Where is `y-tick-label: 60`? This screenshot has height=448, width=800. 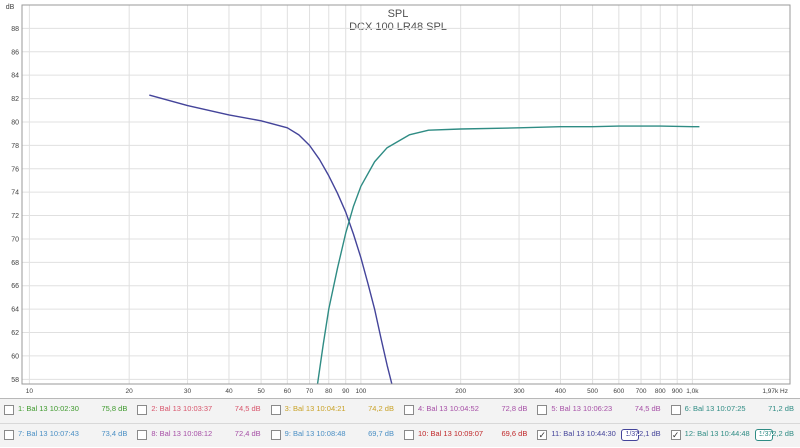
y-tick-label: 60 is located at coordinates (15, 356).